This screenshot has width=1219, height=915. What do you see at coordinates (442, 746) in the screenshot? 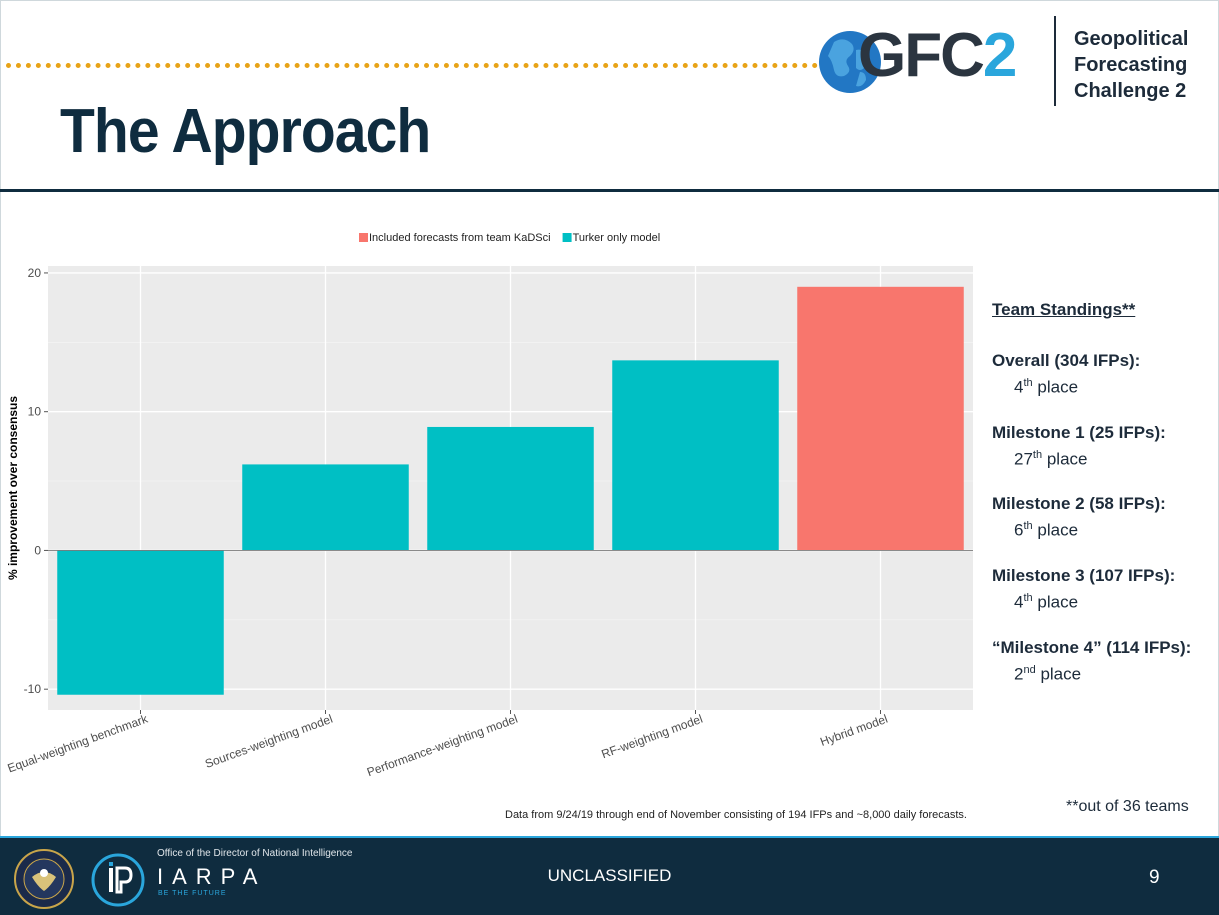
I see `x-tick-label: Performance-weighting model` at bounding box center [442, 746].